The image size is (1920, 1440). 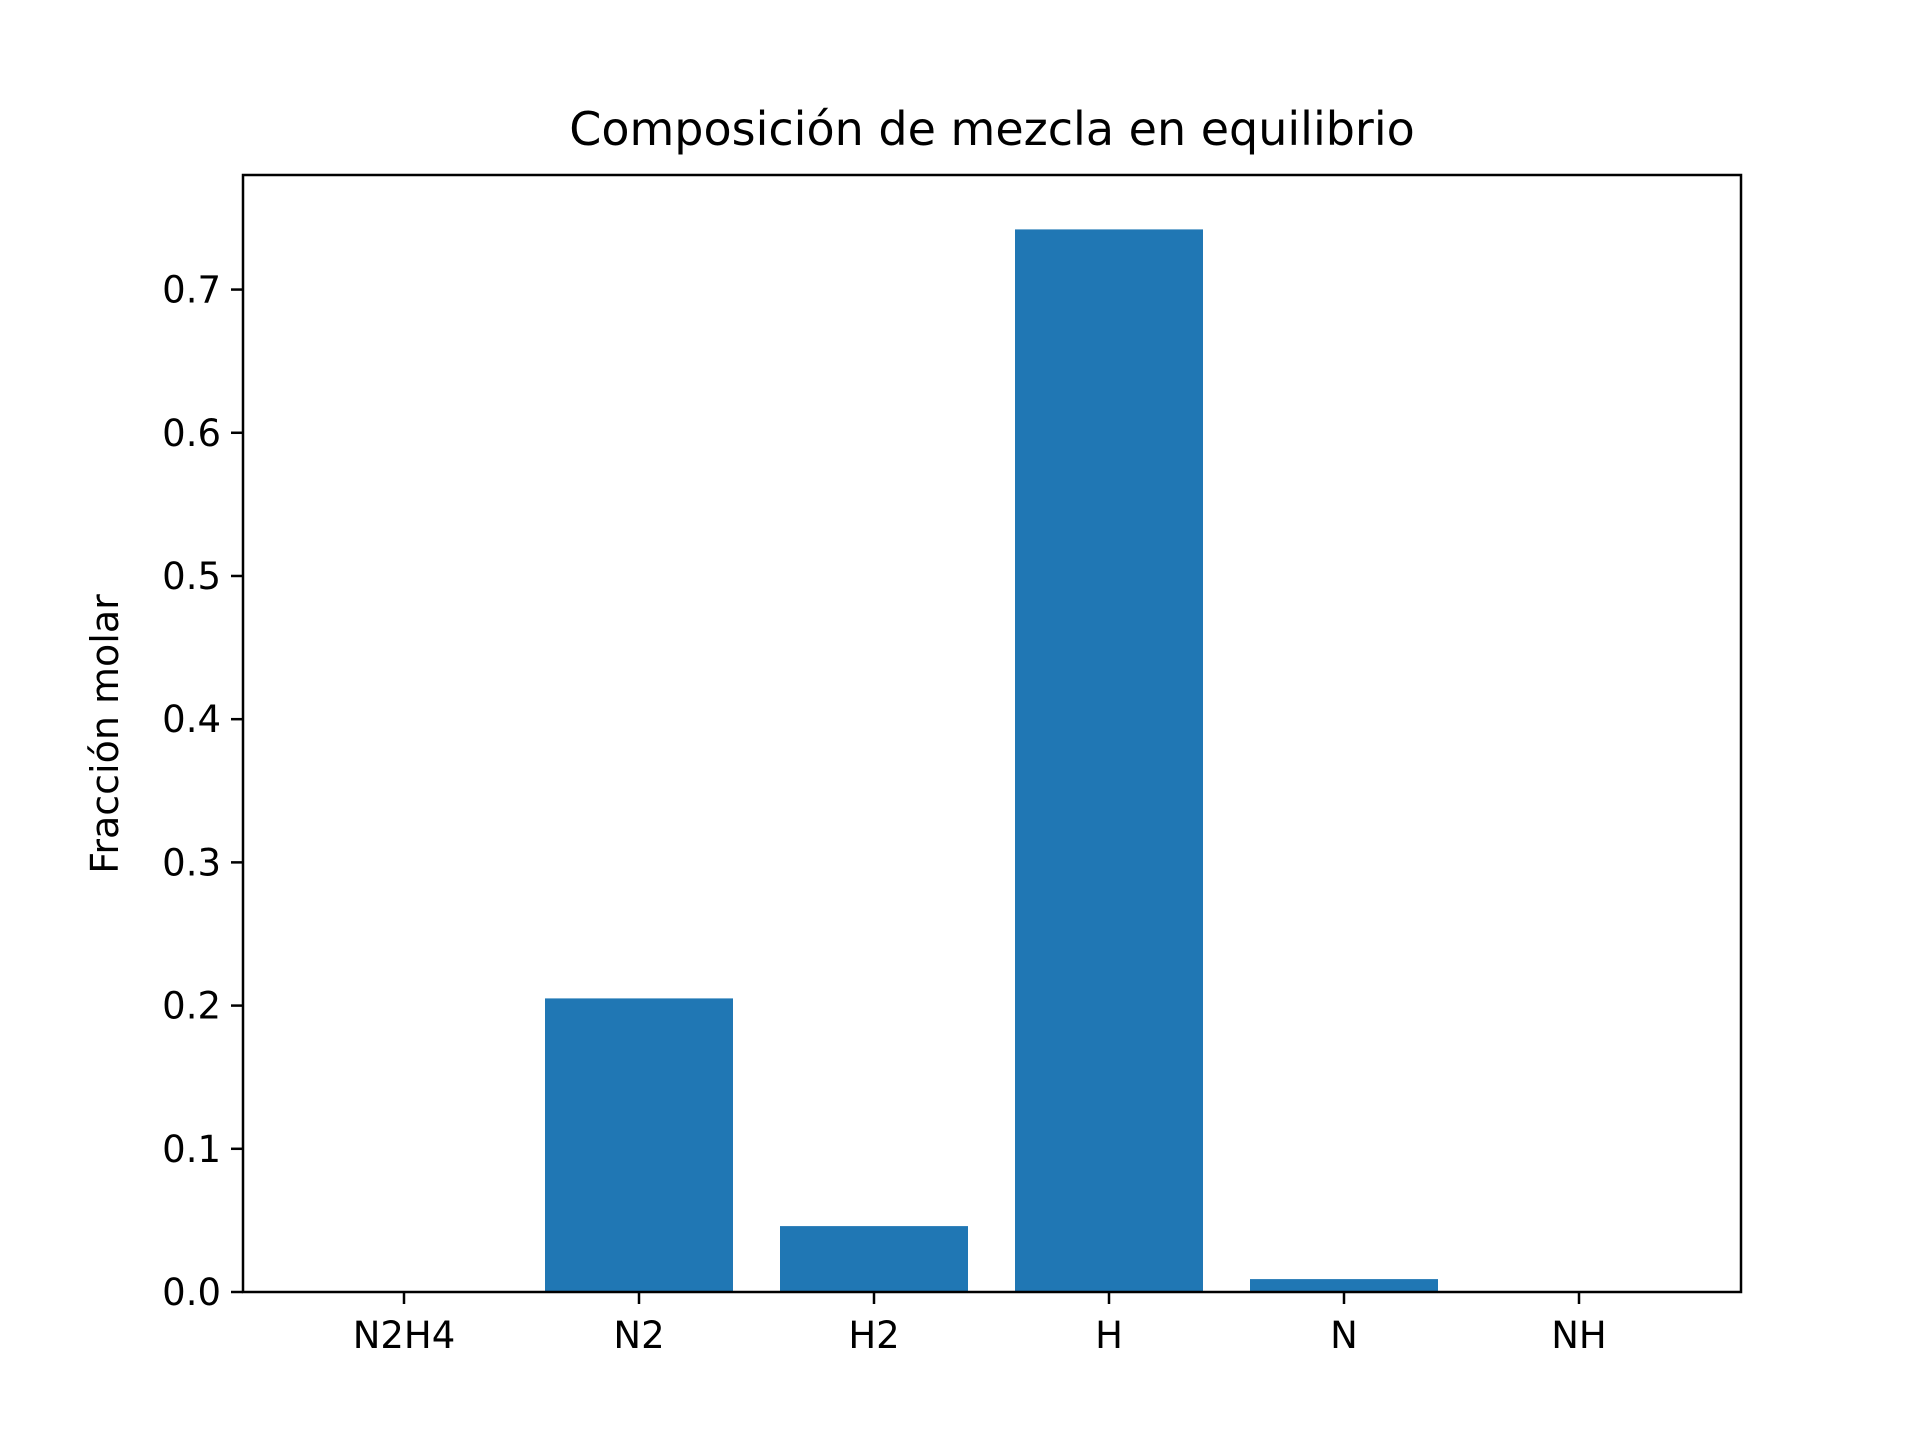 What do you see at coordinates (202, 791) in the screenshot?
I see `y-ticks-group: 0.0 0.1 0.2 0.3 0.4 0.5 0.6 0.7` at bounding box center [202, 791].